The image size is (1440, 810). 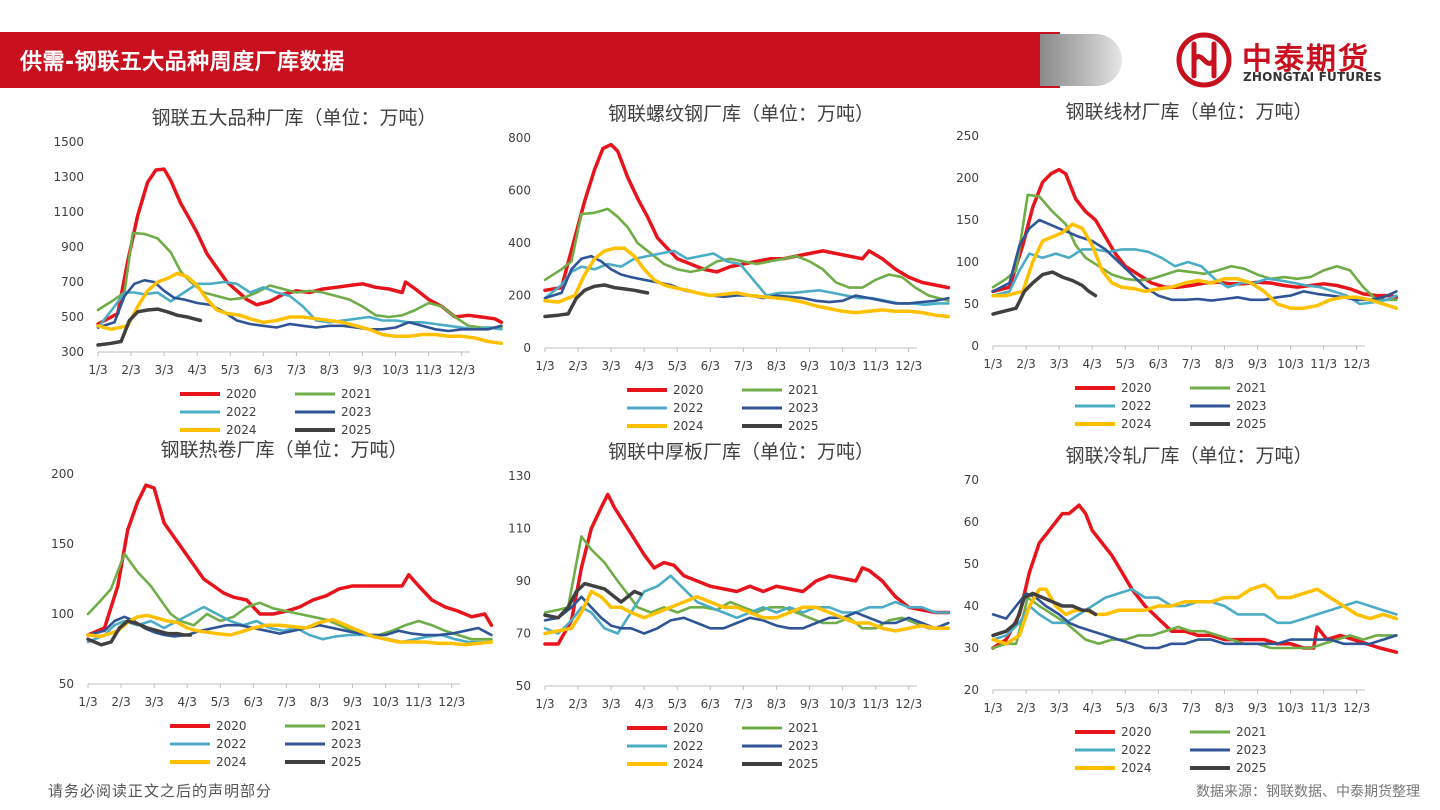 I want to click on series-line-2022, so click(x=299, y=305).